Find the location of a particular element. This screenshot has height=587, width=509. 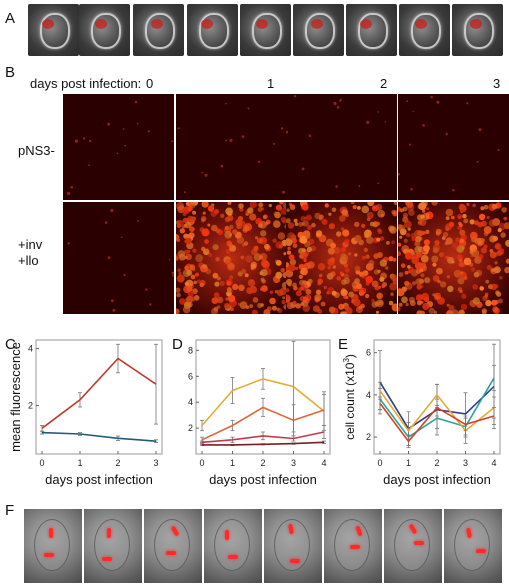

x-tick-label: 1 is located at coordinates (232, 463).